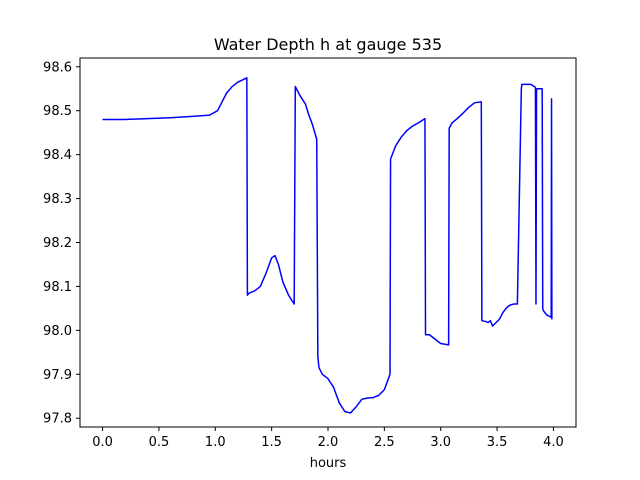 The height and width of the screenshot is (480, 640). What do you see at coordinates (553, 442) in the screenshot?
I see `x-tick-label: 4.0` at bounding box center [553, 442].